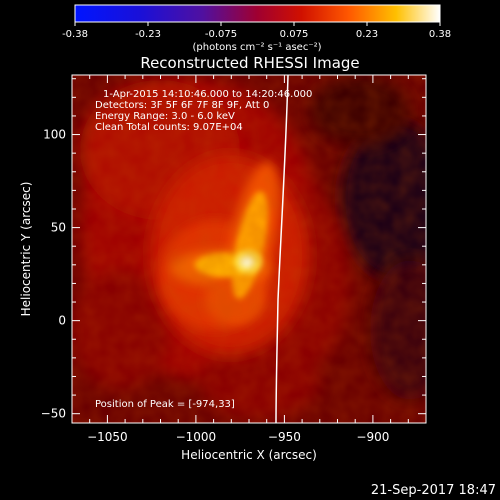 The image size is (500, 500). Describe the element at coordinates (196, 437) in the screenshot. I see `x-tick-label: −1000` at that location.